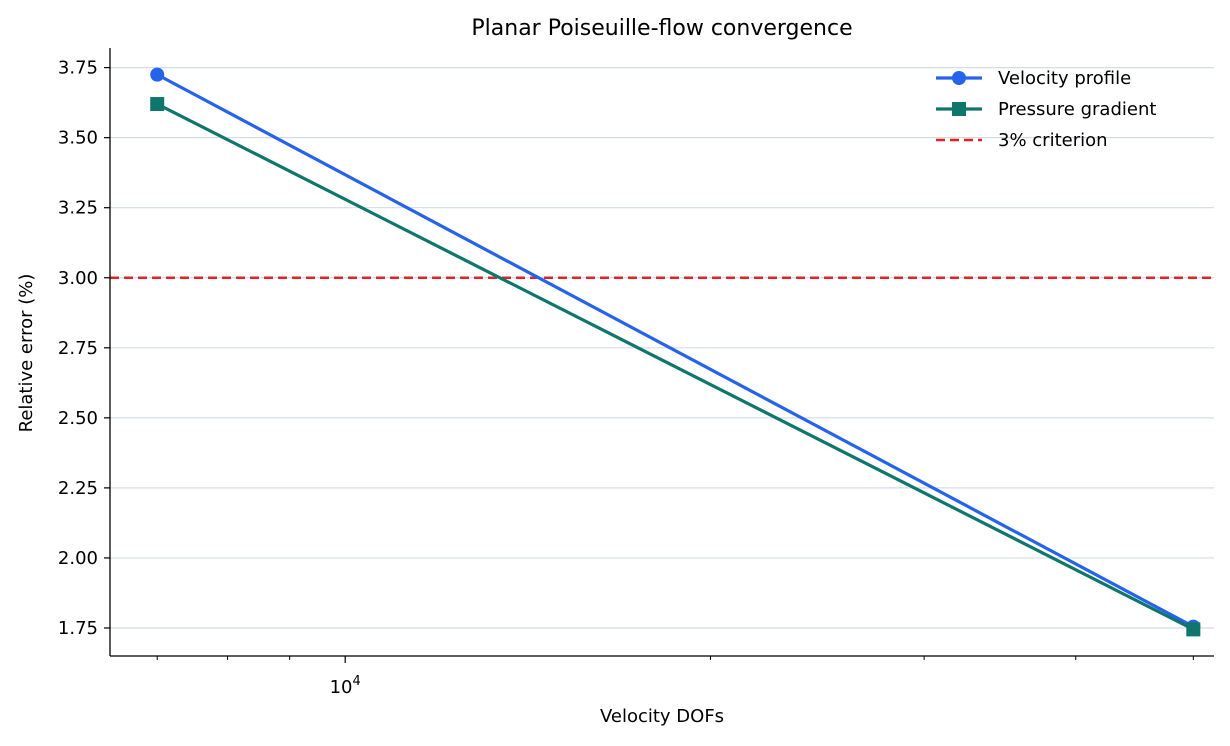 The height and width of the screenshot is (746, 1230). I want to click on y-tick-label: 2.75, so click(78, 348).